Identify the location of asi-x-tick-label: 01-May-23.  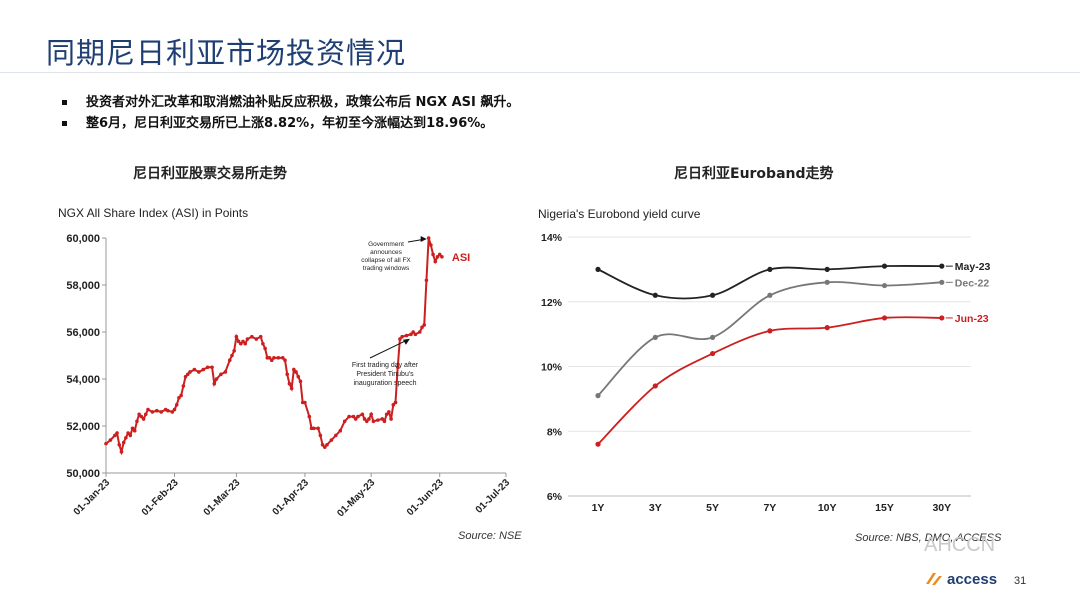
(356, 498).